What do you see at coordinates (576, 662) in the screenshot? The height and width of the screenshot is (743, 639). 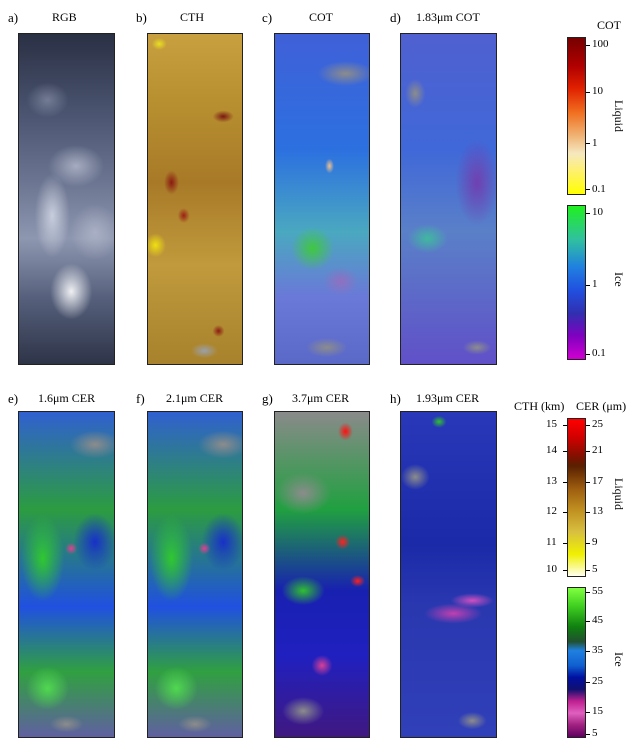 I see `cer-ice-colorbar` at bounding box center [576, 662].